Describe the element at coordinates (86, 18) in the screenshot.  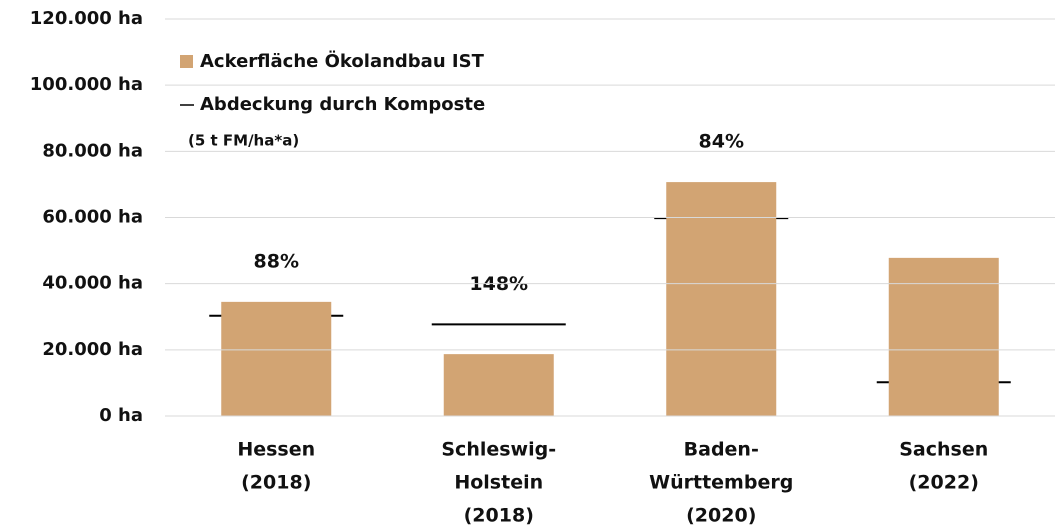
I see `y-tick-label: 120.000 ha` at that location.